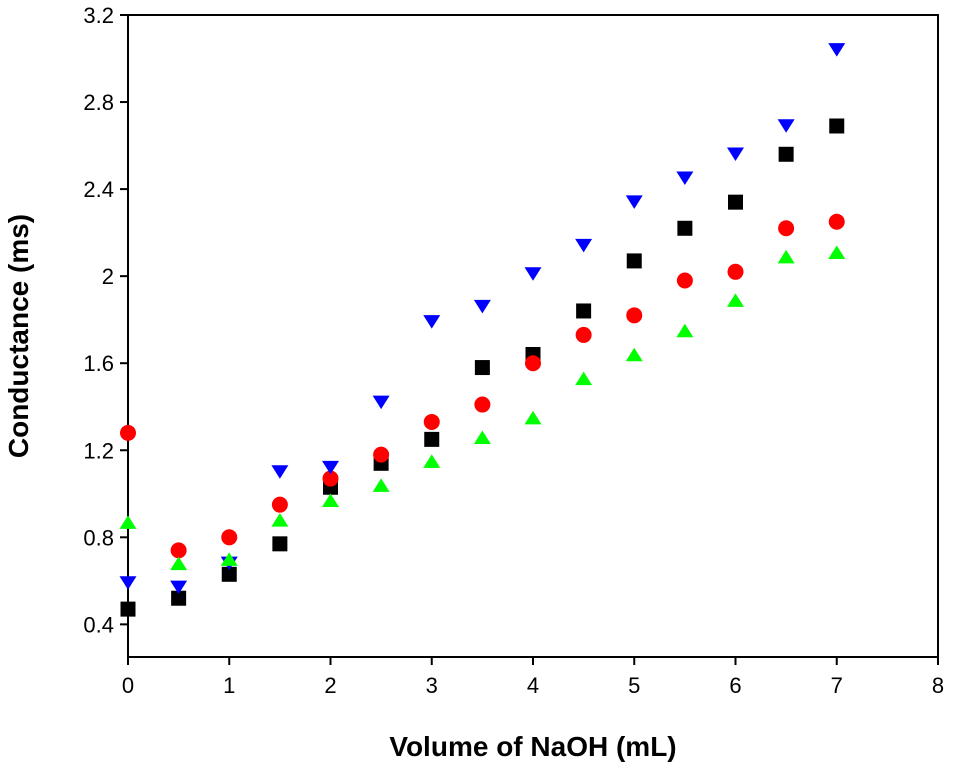 The width and height of the screenshot is (955, 769). Describe the element at coordinates (18, 336) in the screenshot. I see `y-axis-title: Conductance (ms)` at that location.